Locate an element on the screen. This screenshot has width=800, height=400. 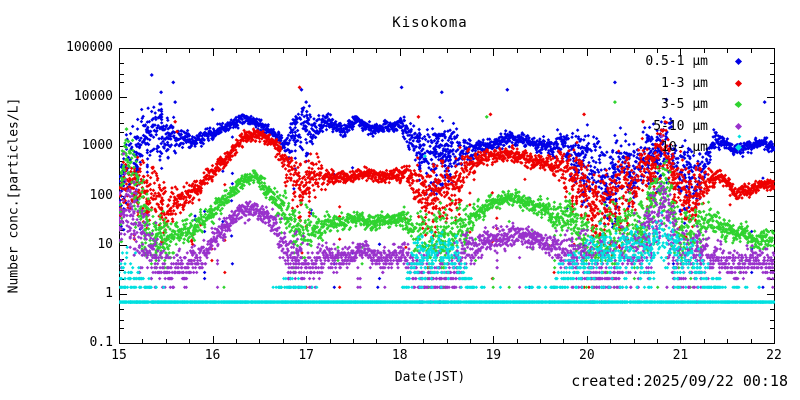
x-tick-label: 21 is located at coordinates (680, 355).